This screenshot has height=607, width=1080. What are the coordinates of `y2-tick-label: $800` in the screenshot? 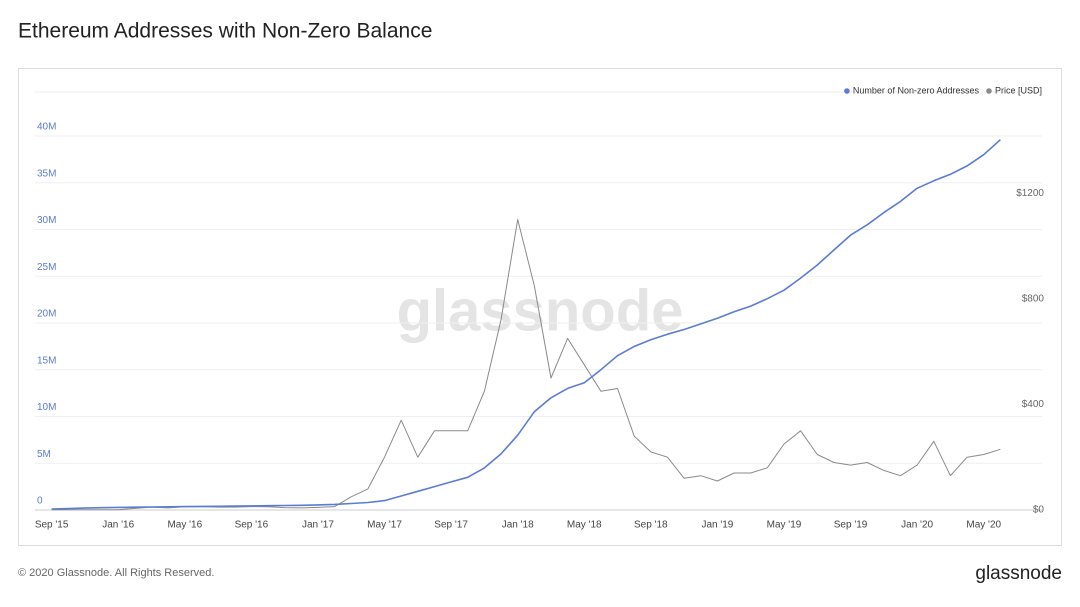 It's located at (1033, 298).